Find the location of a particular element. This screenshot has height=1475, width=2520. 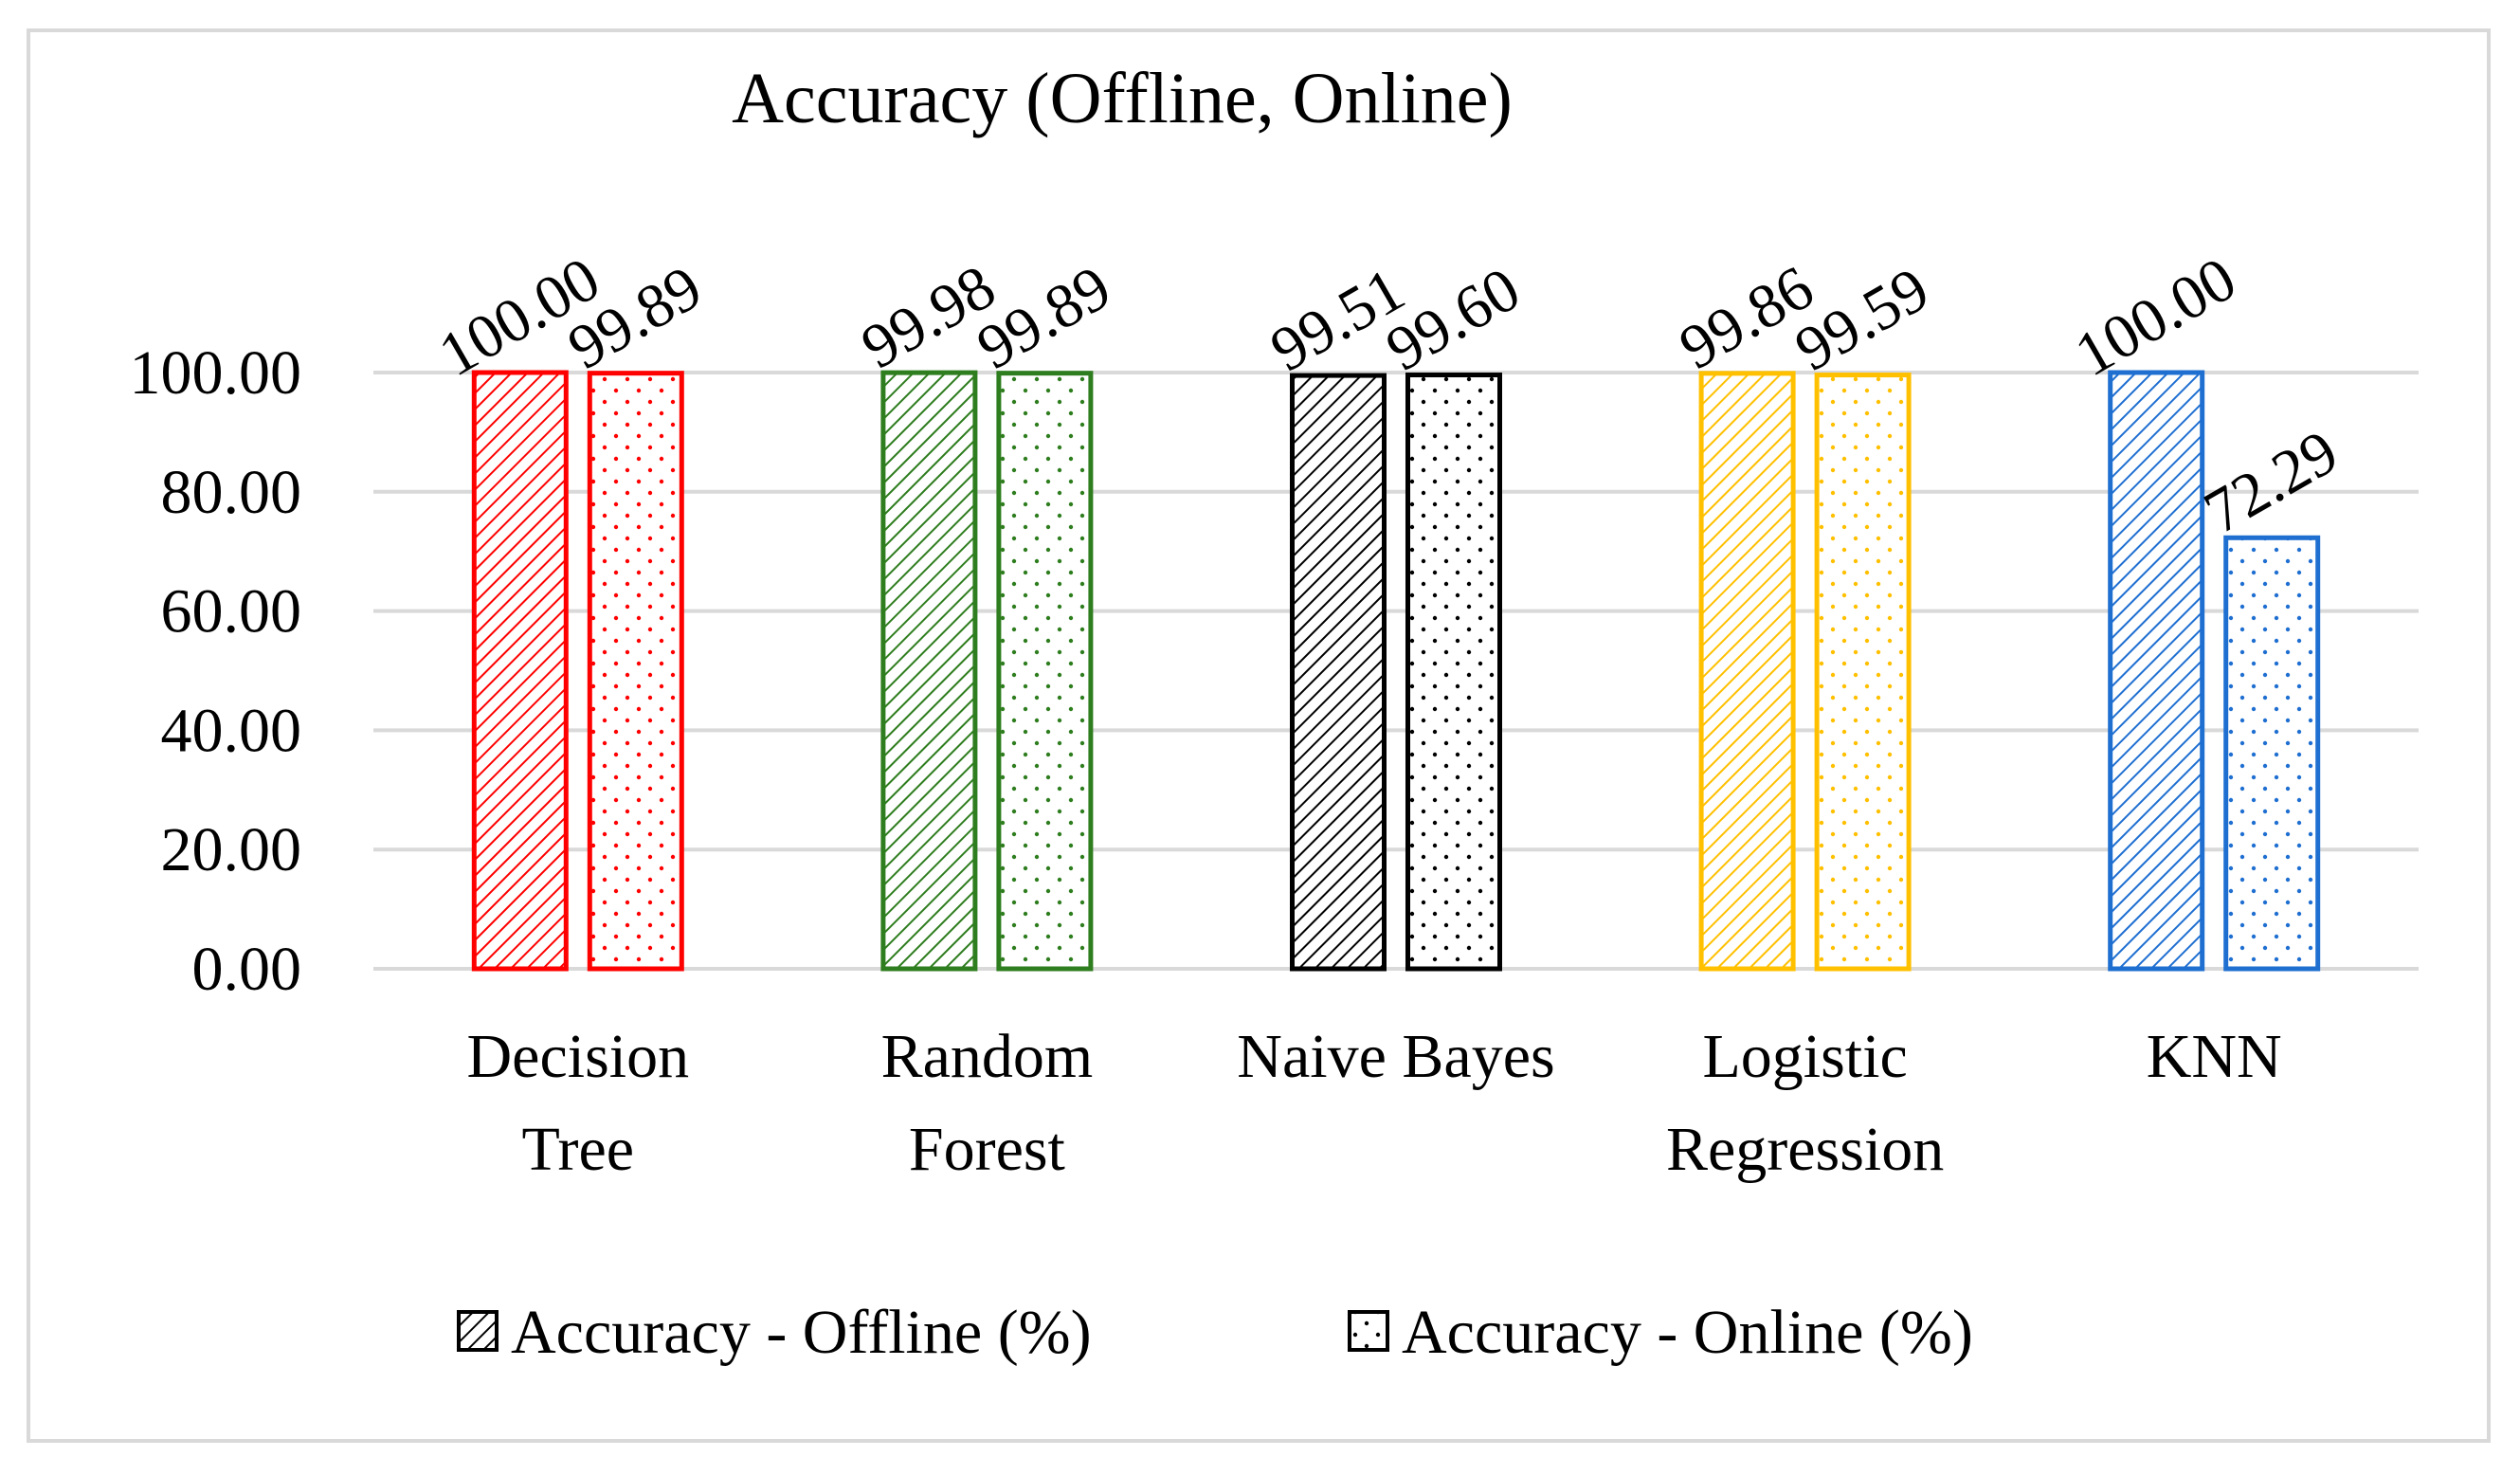

data-label-online-4: 72.29 is located at coordinates (2271, 482).